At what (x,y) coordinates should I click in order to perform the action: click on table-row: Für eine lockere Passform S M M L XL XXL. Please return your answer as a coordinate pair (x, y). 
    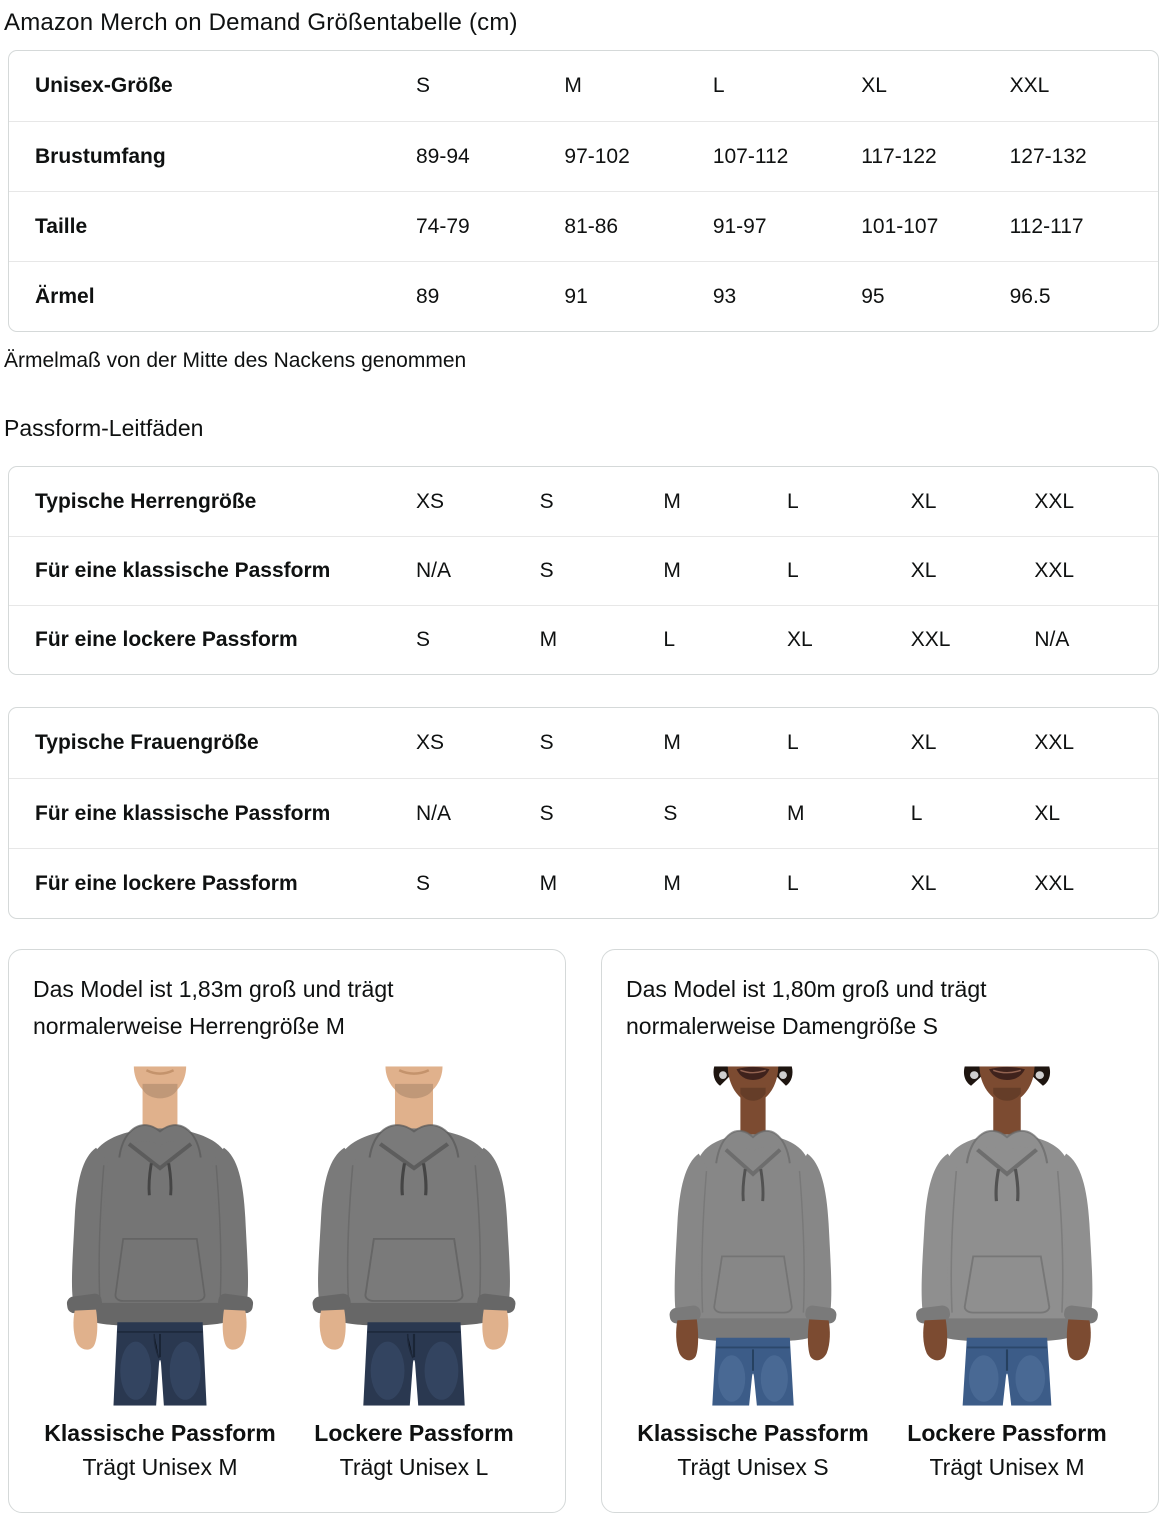
    Looking at the image, I should click on (583, 883).